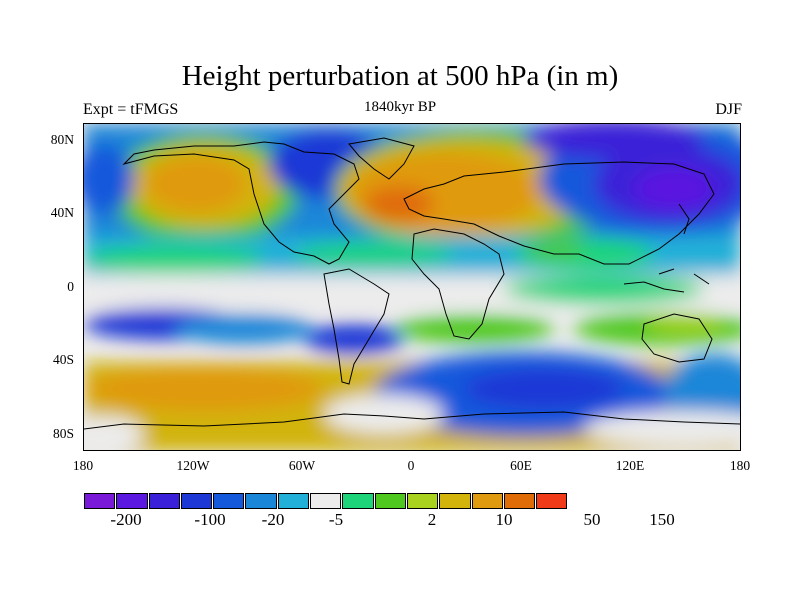  I want to click on south-america-coast, so click(356, 326).